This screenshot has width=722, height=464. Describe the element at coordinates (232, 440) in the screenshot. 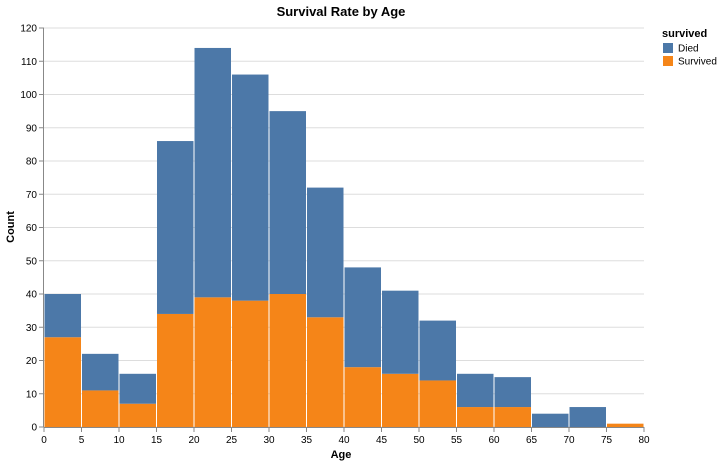

I see `x-tick-label: 25` at that location.